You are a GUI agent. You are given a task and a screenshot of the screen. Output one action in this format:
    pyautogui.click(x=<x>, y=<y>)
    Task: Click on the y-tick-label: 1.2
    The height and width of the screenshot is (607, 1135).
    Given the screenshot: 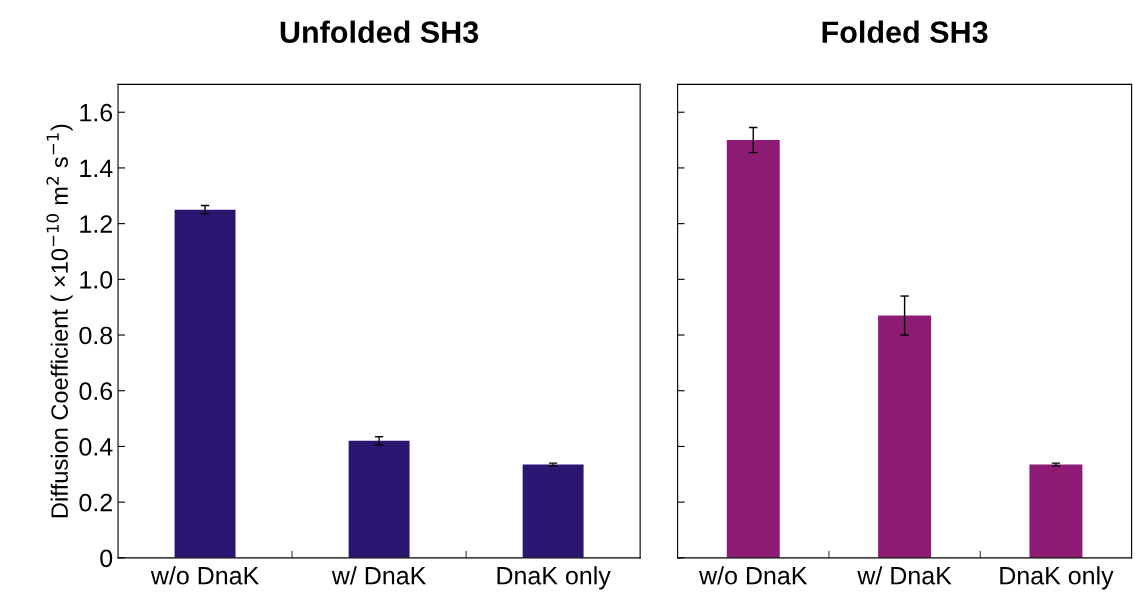 What is the action you would take?
    pyautogui.click(x=96, y=224)
    